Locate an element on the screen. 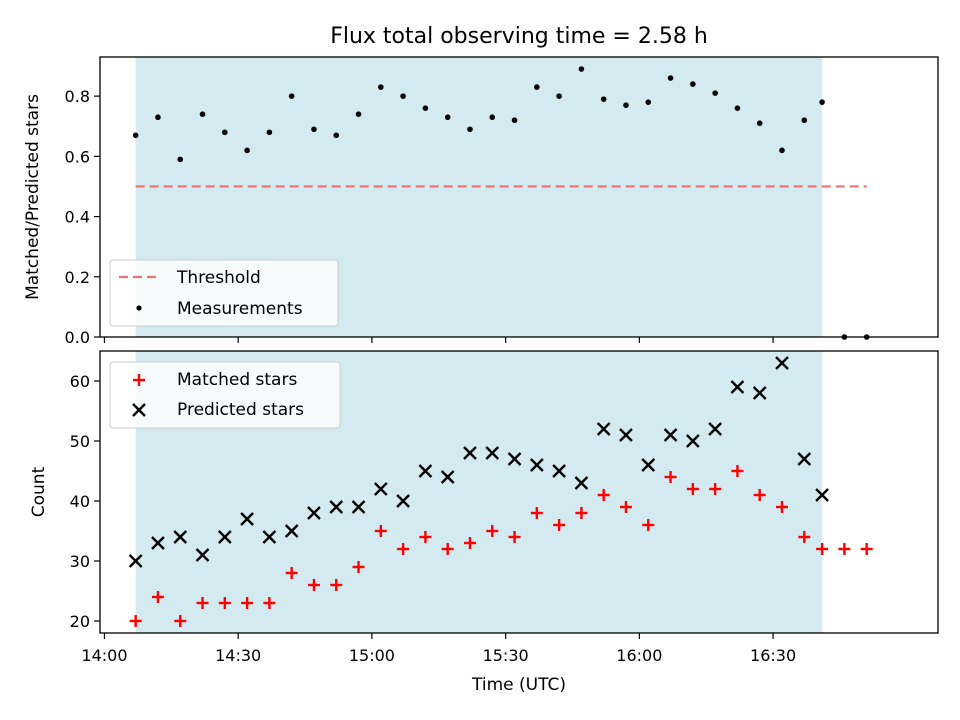  ratio-y-tick-label: 0.2 is located at coordinates (77, 277).